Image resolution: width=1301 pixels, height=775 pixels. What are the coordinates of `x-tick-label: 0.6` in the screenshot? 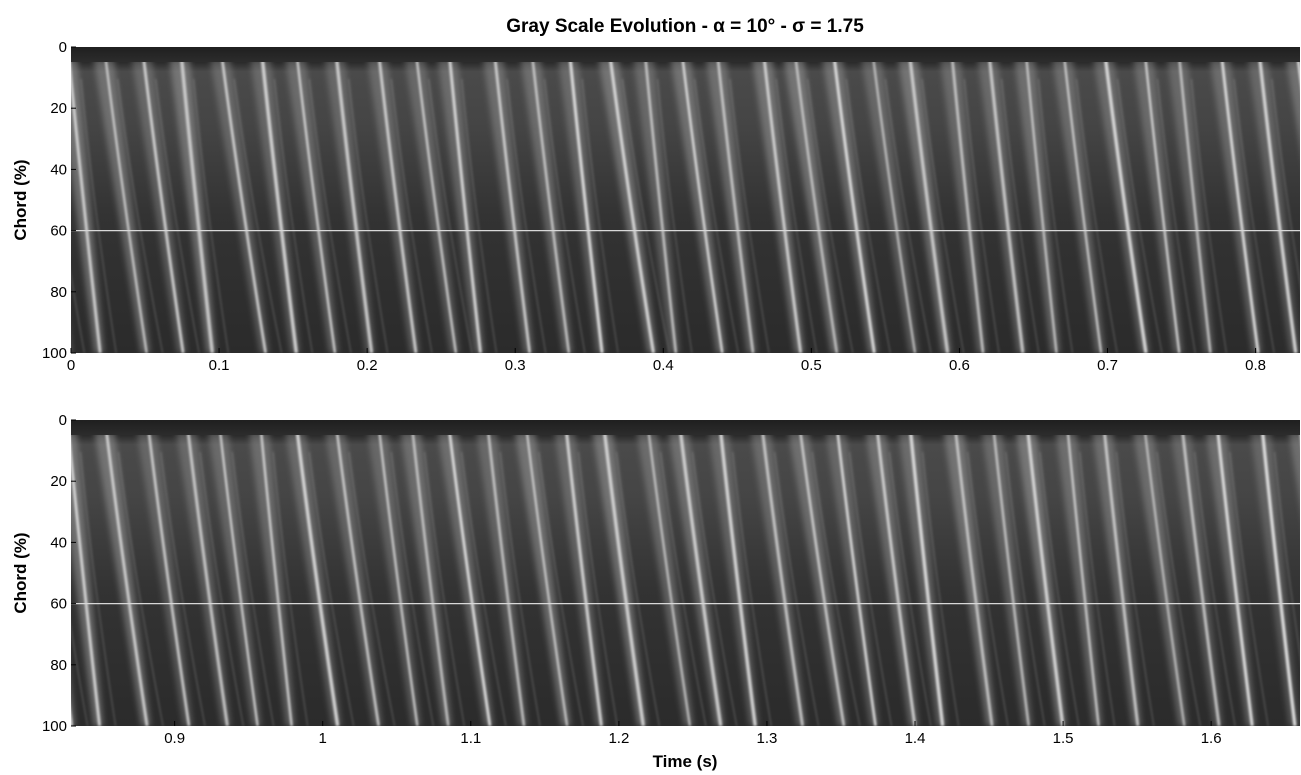 It's located at (959, 365).